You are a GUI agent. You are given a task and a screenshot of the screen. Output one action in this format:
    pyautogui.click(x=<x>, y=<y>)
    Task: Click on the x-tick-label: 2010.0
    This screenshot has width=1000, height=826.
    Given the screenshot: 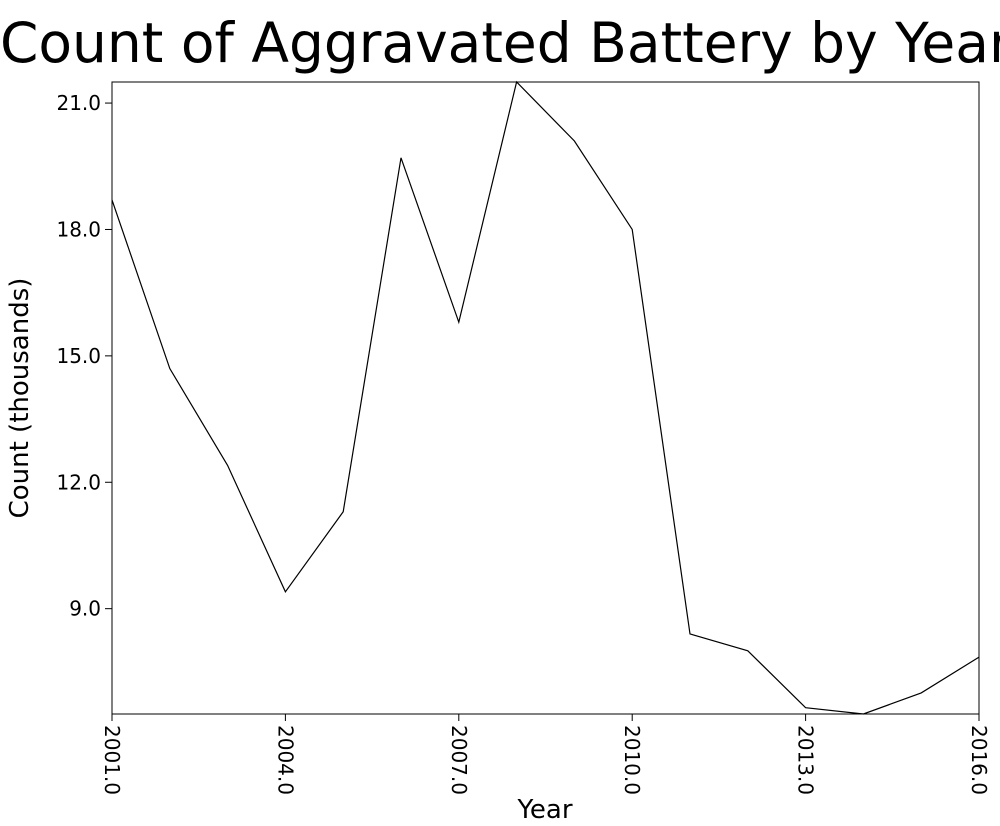 What is the action you would take?
    pyautogui.click(x=632, y=760)
    